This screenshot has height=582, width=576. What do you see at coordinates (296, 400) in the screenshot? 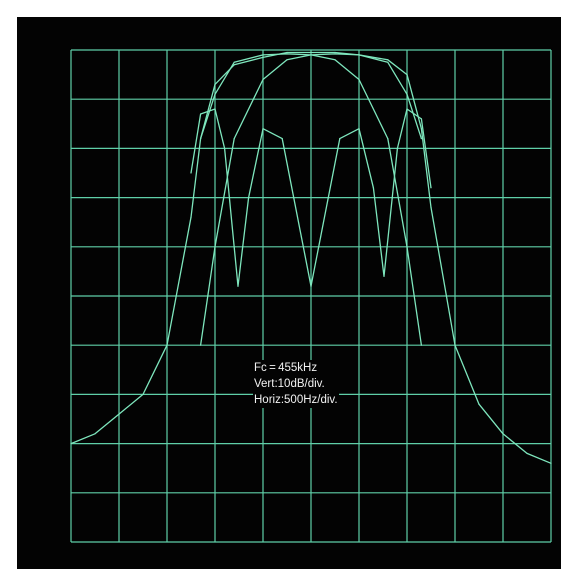
I see `annotation-horizontal-scale: Horiz:500Hz/div.` at bounding box center [296, 400].